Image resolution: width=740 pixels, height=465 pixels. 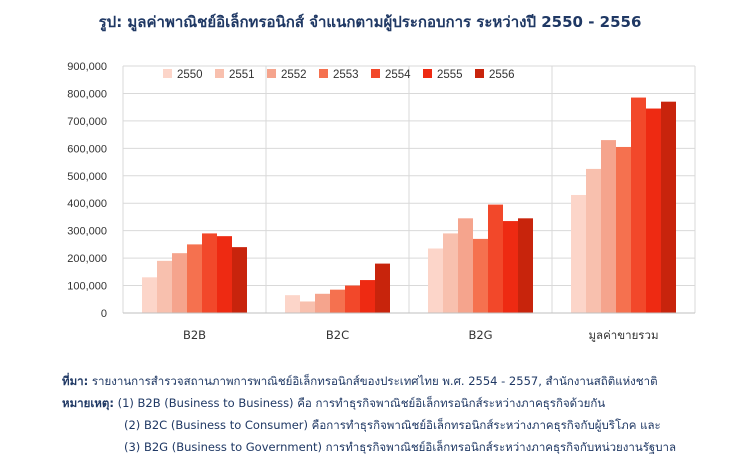 I want to click on legend-label: 2552, so click(x=294, y=75).